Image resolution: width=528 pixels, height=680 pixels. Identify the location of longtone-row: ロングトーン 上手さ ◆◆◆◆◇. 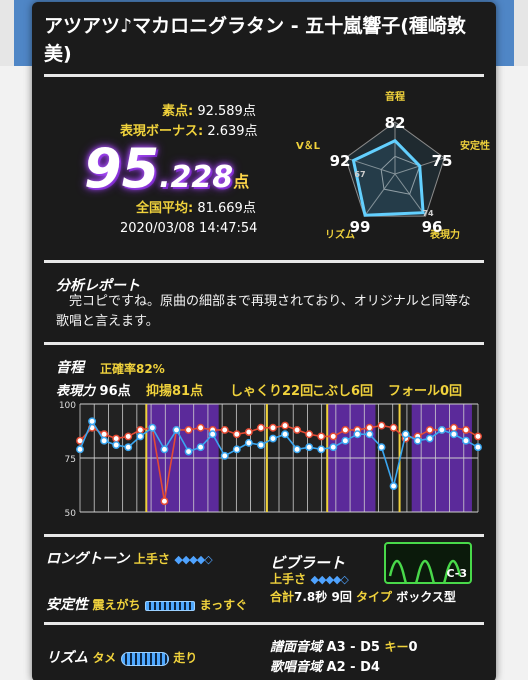
(129, 558).